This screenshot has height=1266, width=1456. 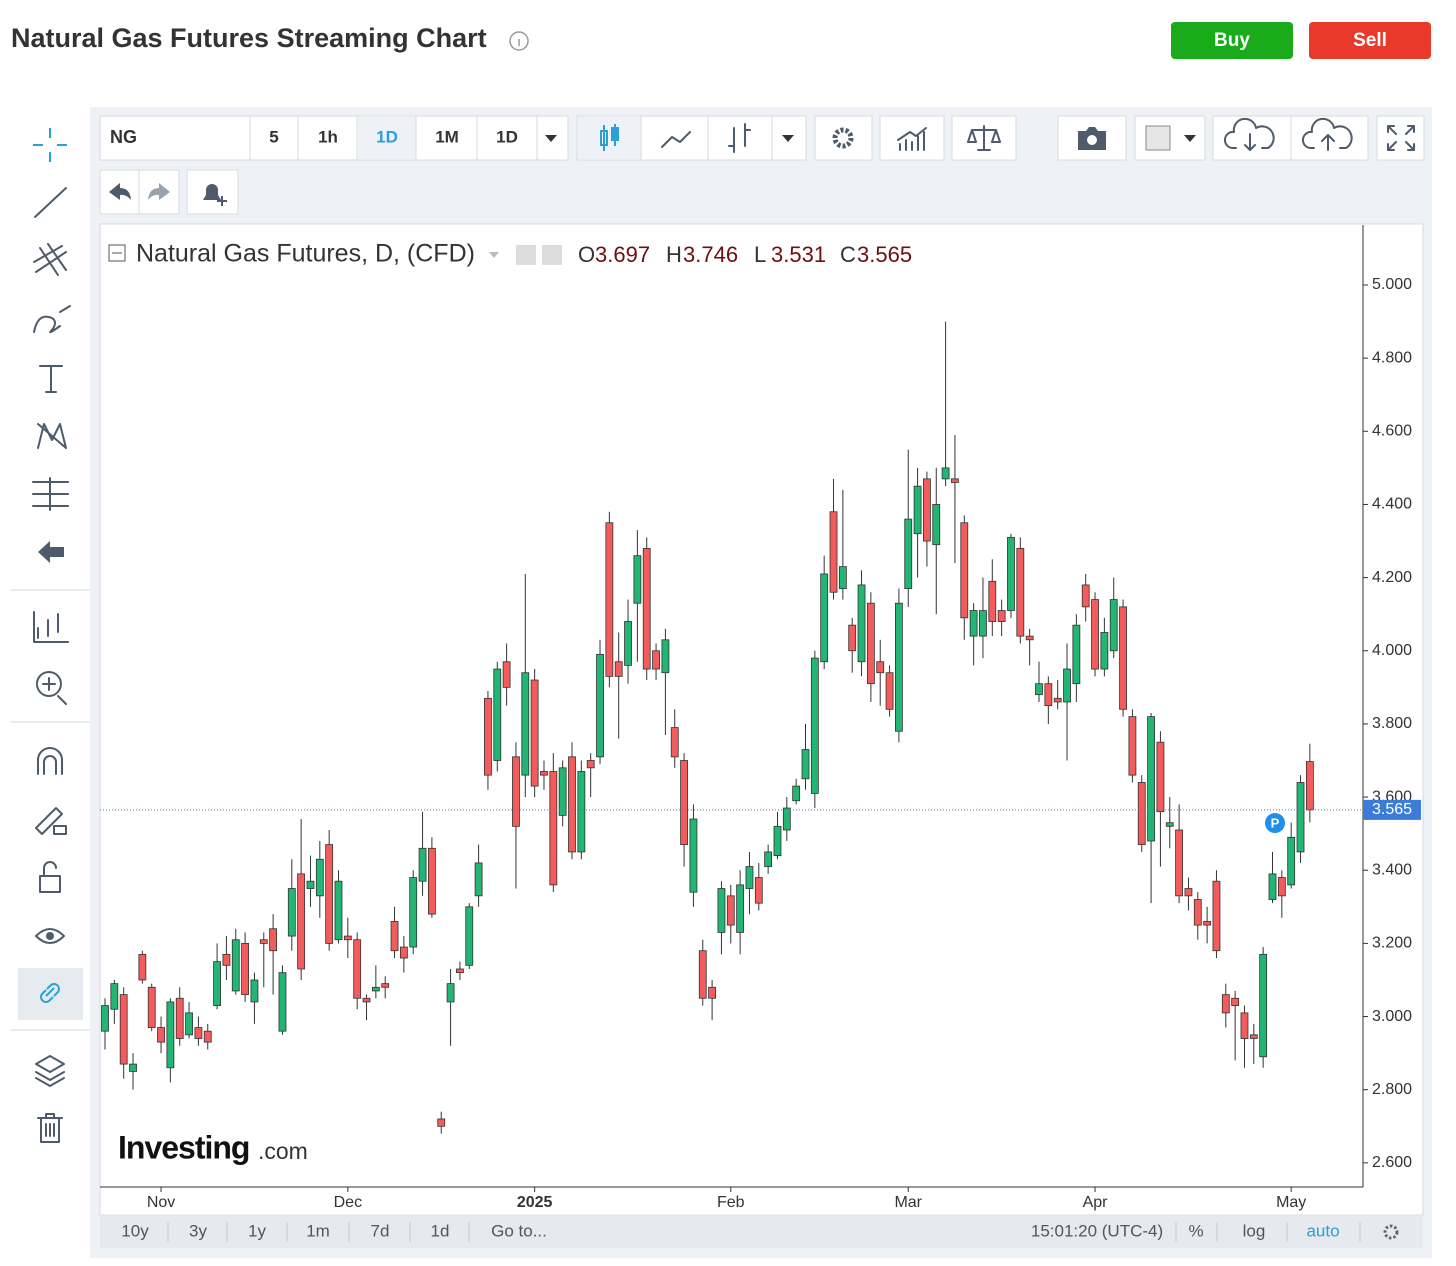 I want to click on sell-button, so click(x=1370, y=40).